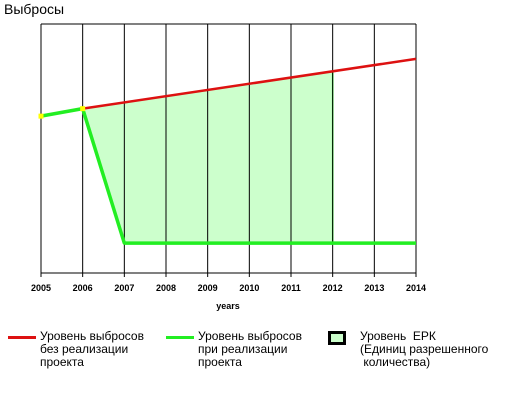  What do you see at coordinates (333, 288) in the screenshot?
I see `x-tick-label-2012: 2012` at bounding box center [333, 288].